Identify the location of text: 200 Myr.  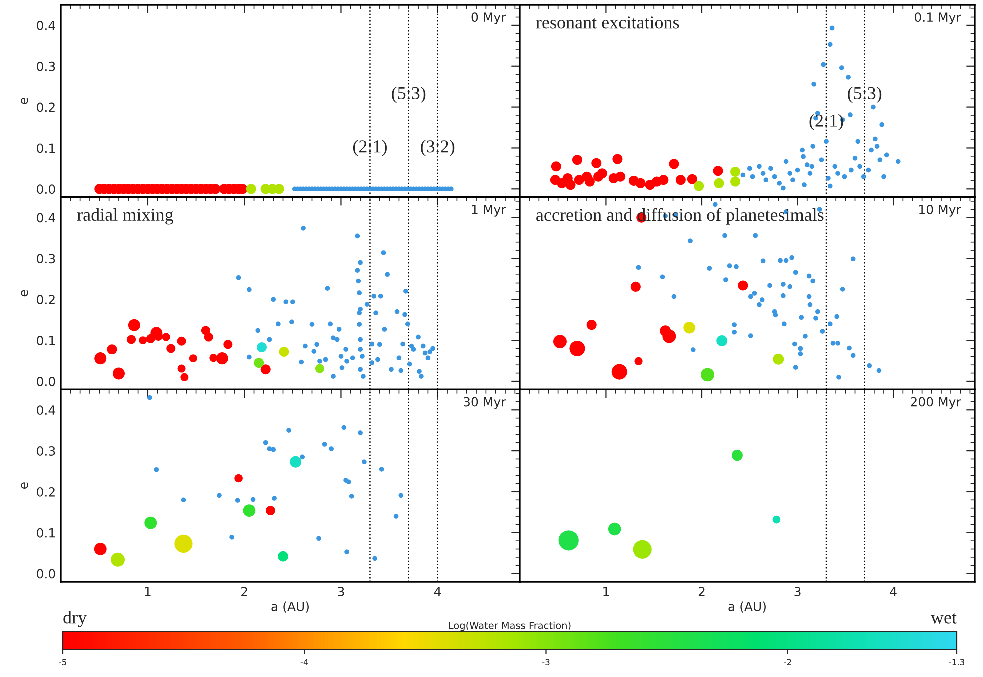
(936, 403).